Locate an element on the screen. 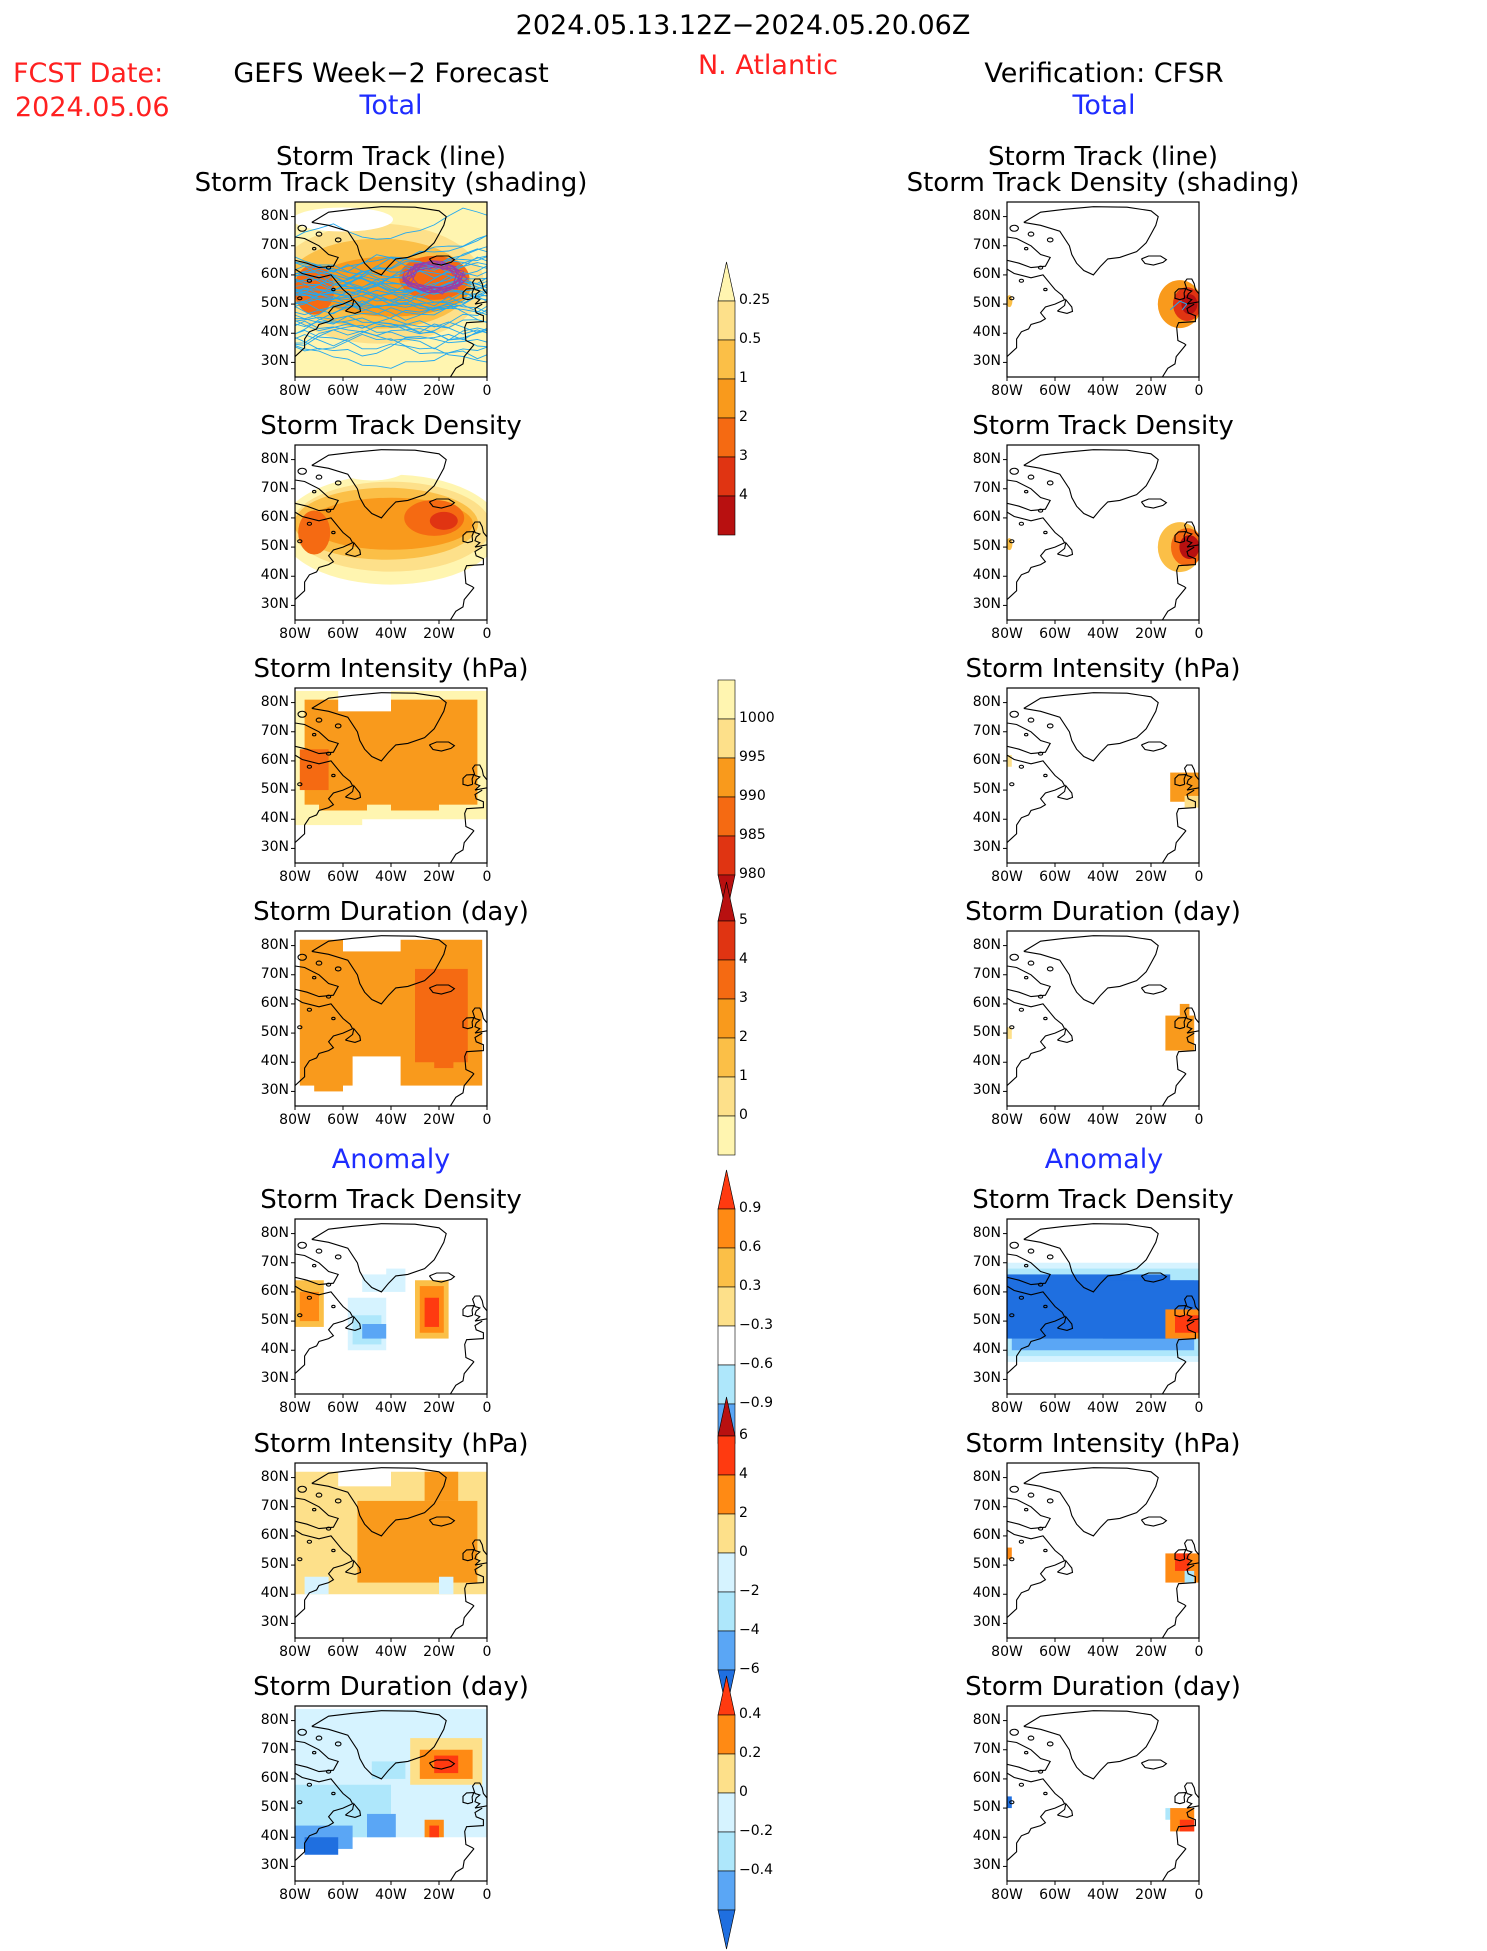 Image resolution: width=1487 pixels, height=1951 pixels. colorbar-label: −6 is located at coordinates (749, 1669).